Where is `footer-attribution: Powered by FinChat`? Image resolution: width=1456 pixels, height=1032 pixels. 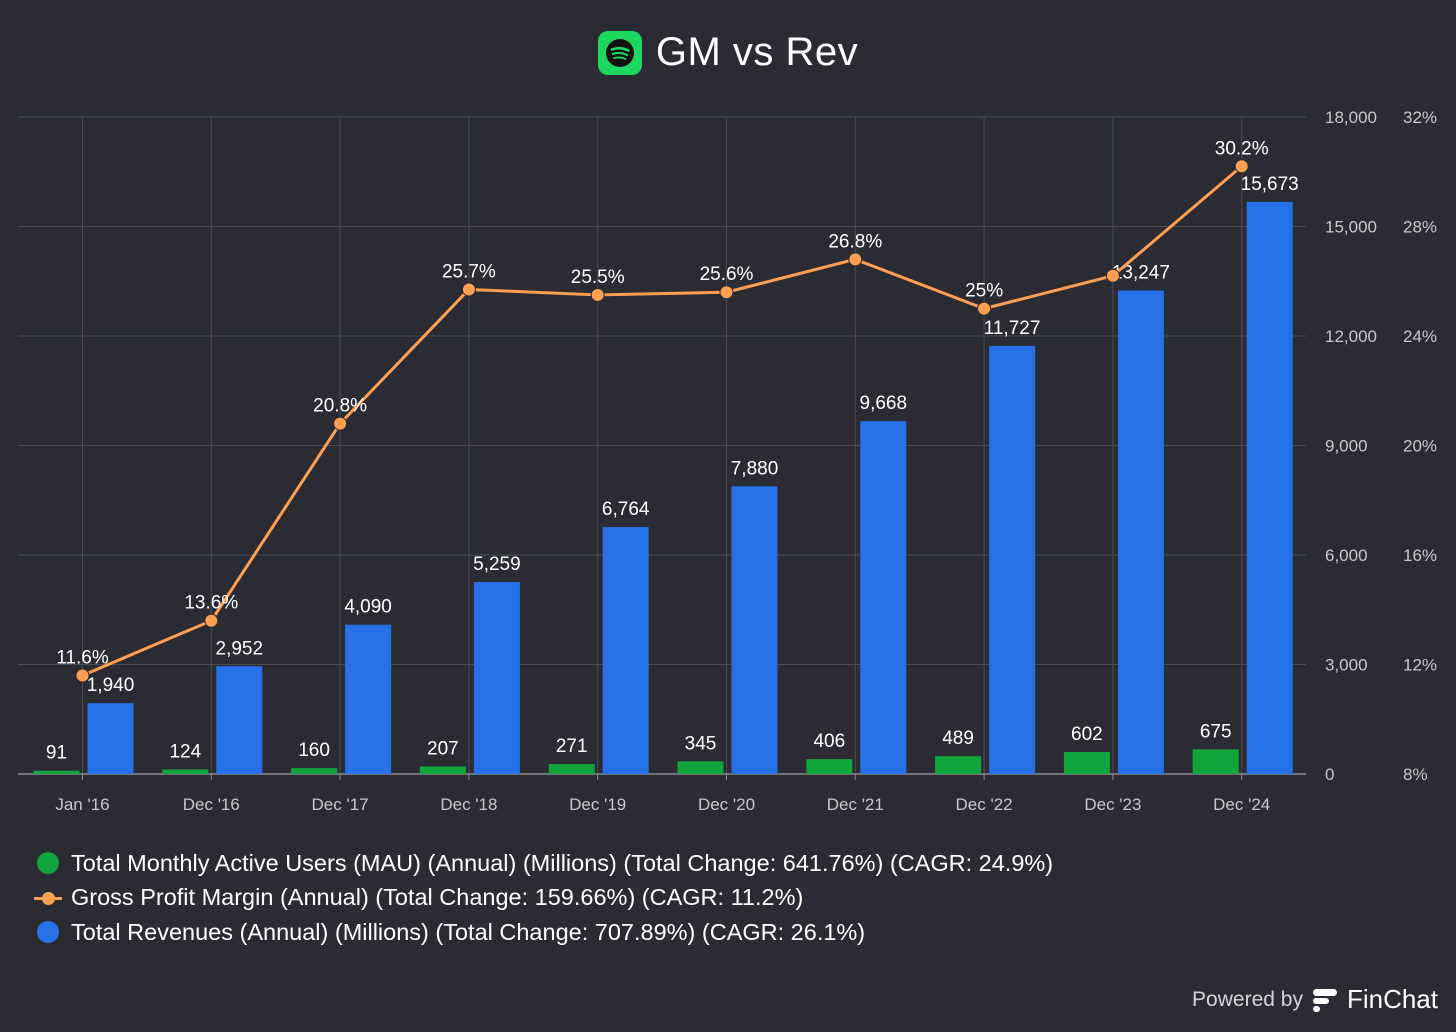 footer-attribution: Powered by FinChat is located at coordinates (1315, 999).